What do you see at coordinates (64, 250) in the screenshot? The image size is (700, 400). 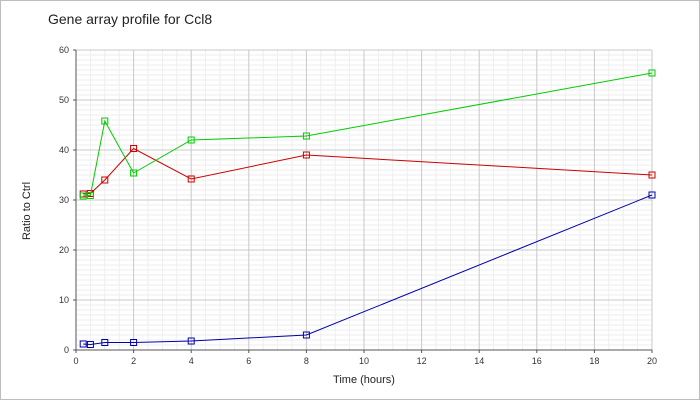 I see `y-tick-label: 20` at bounding box center [64, 250].